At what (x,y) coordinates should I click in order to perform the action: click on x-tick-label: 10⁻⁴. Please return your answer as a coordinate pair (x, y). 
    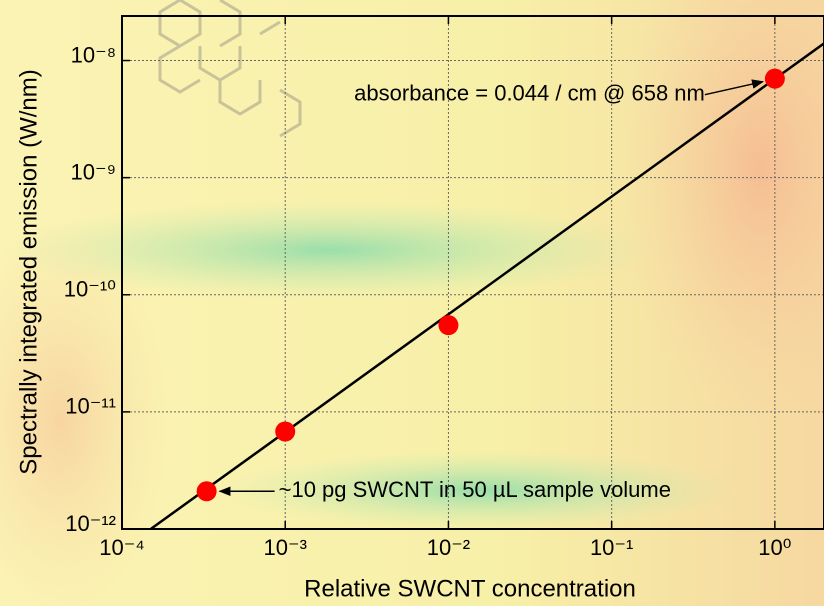
    Looking at the image, I should click on (122, 547).